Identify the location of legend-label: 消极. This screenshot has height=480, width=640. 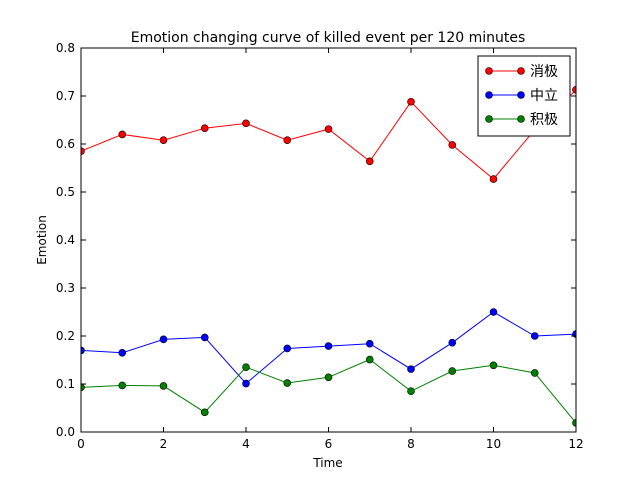
(544, 72).